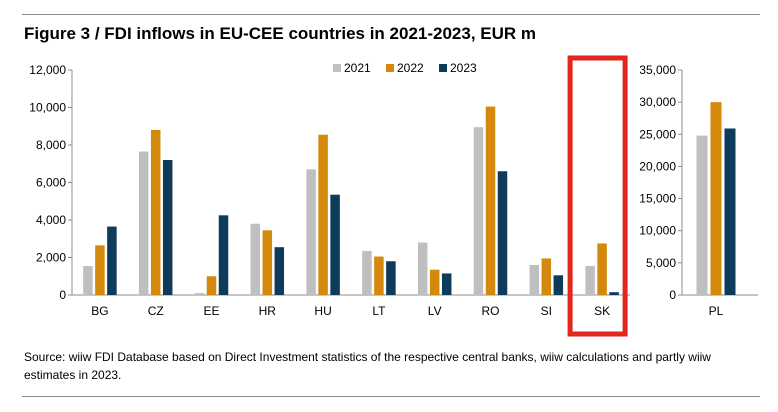 The width and height of the screenshot is (778, 412). I want to click on x-label-lt: LT, so click(379, 311).